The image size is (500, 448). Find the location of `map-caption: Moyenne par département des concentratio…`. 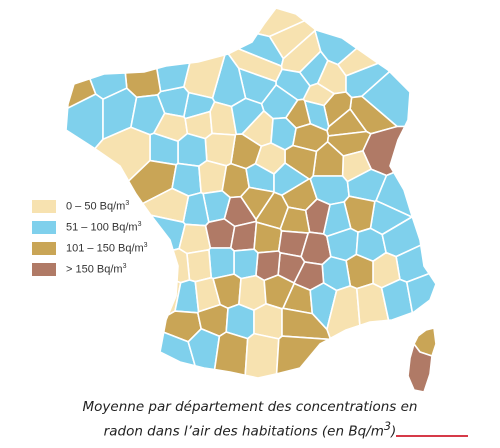

map-caption: Moyenne par département des concentratio… is located at coordinates (250, 420).